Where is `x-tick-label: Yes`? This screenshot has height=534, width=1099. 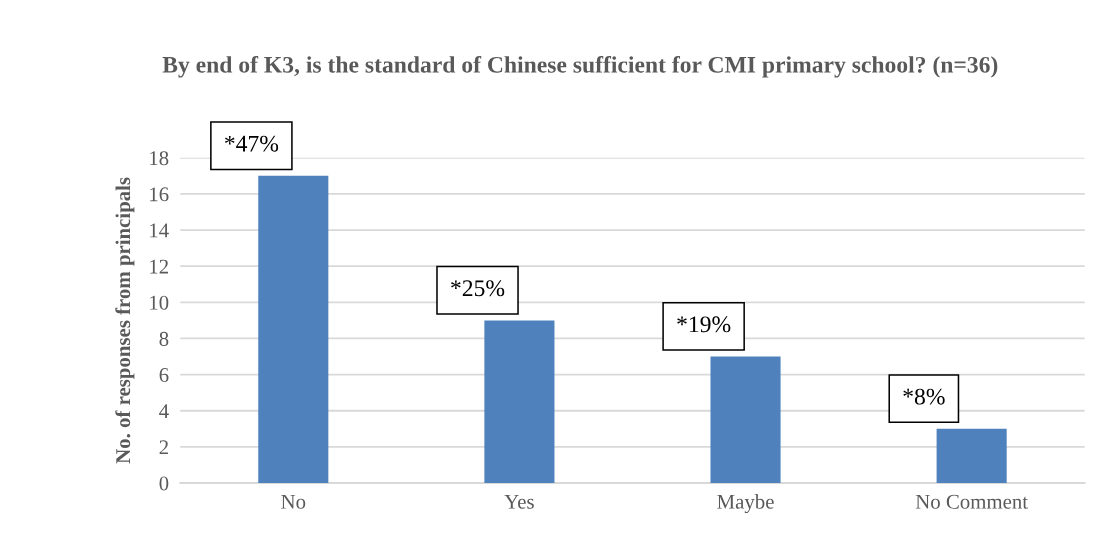 x-tick-label: Yes is located at coordinates (519, 501).